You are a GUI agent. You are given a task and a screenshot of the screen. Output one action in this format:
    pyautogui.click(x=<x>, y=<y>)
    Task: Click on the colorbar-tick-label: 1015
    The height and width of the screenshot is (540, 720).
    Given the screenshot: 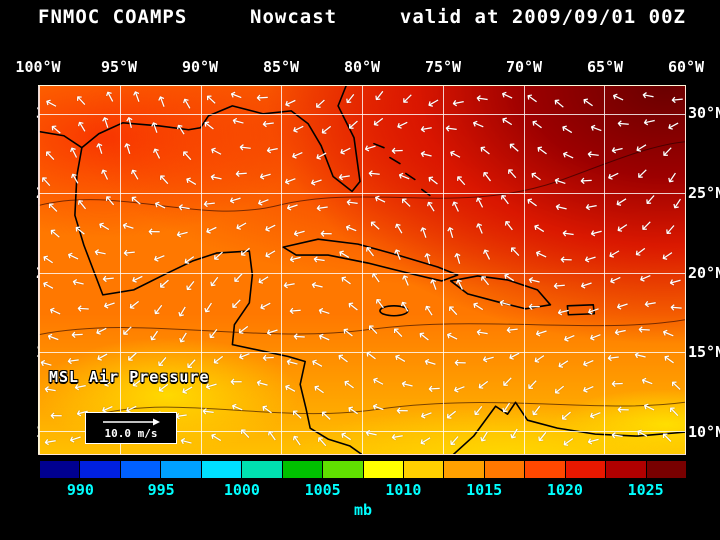 What is the action you would take?
    pyautogui.click(x=484, y=490)
    